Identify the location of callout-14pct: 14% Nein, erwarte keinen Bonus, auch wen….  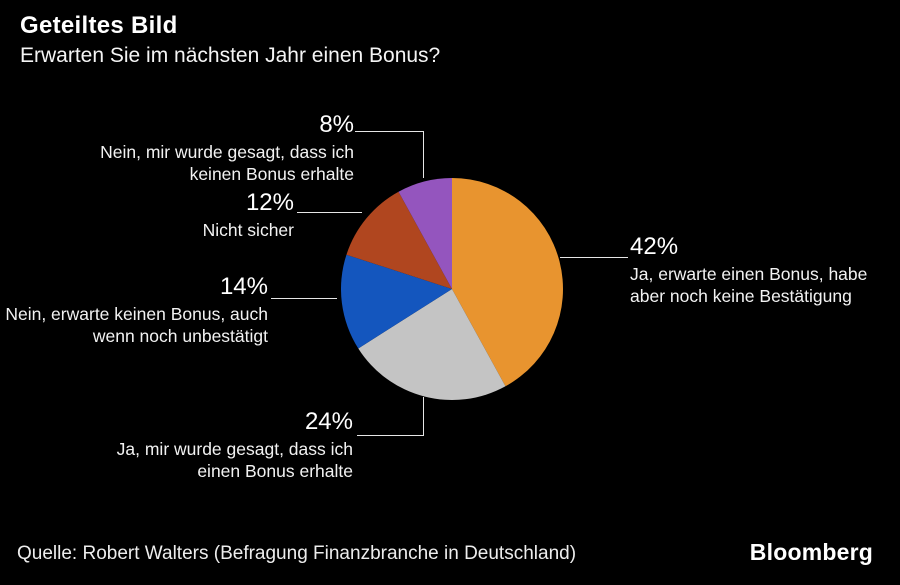
(134, 310).